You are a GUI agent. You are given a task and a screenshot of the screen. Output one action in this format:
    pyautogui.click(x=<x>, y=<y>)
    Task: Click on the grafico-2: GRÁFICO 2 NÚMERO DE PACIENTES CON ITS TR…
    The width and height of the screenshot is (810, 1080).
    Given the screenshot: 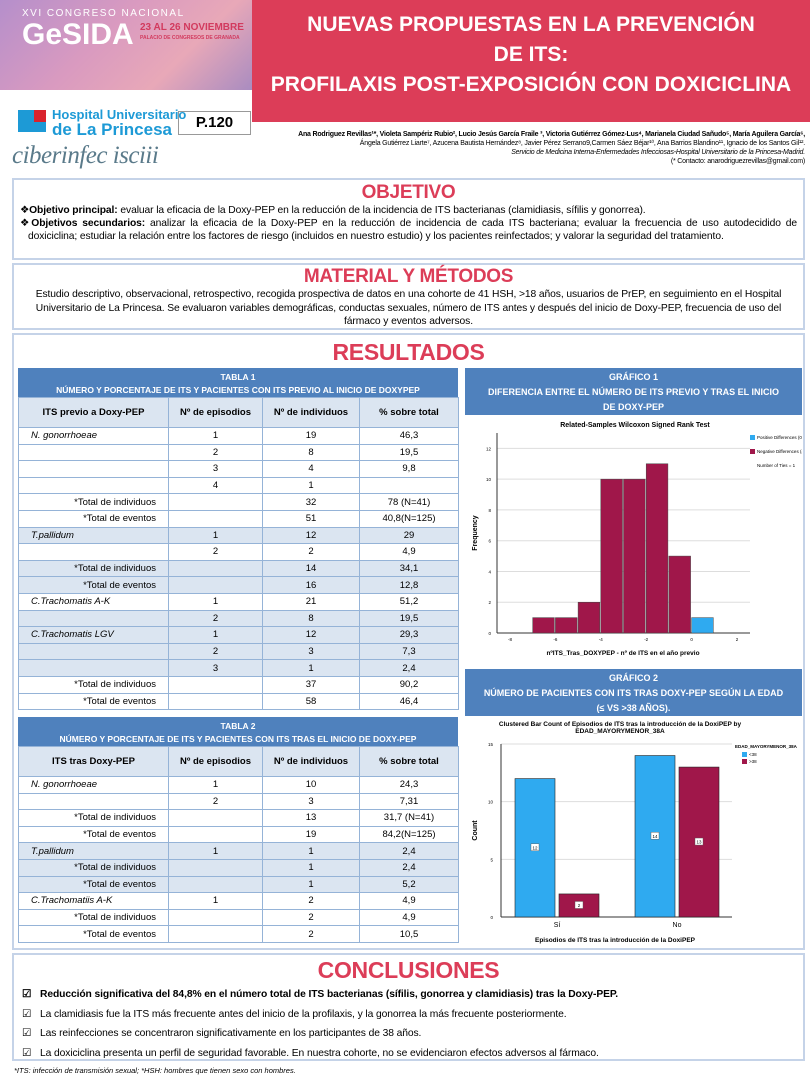 What is the action you would take?
    pyautogui.click(x=633, y=811)
    